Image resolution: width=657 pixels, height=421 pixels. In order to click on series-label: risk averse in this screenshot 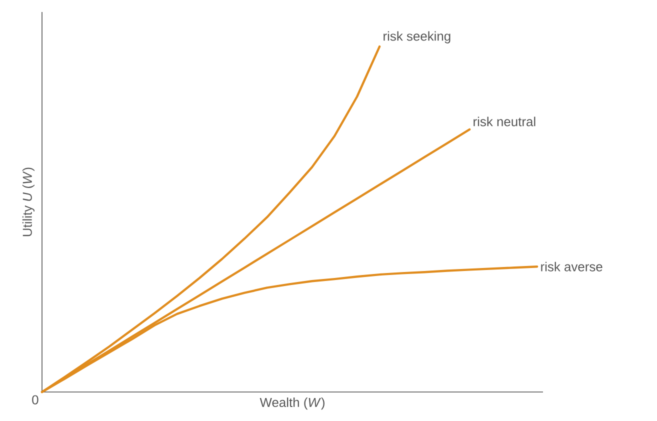, I will do `click(571, 267)`.